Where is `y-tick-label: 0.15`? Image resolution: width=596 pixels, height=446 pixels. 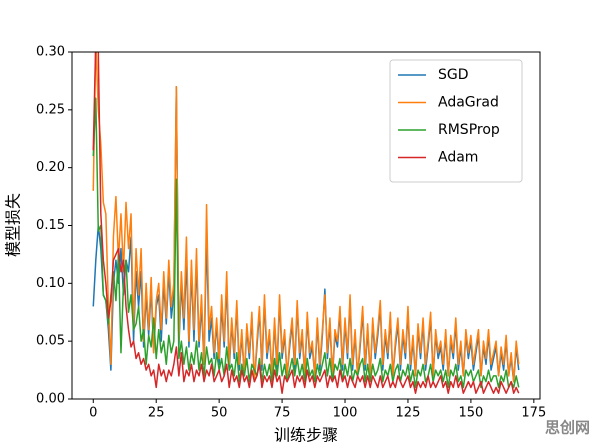
y-tick-label: 0.15 is located at coordinates (50, 225).